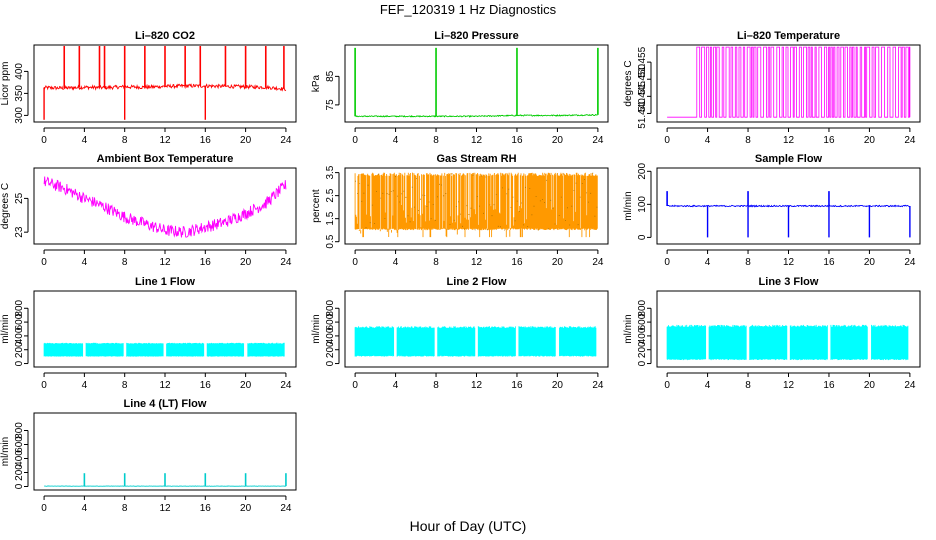 The image size is (936, 540). What do you see at coordinates (789, 282) in the screenshot?
I see `panel-title: Line 3 Flow` at bounding box center [789, 282].